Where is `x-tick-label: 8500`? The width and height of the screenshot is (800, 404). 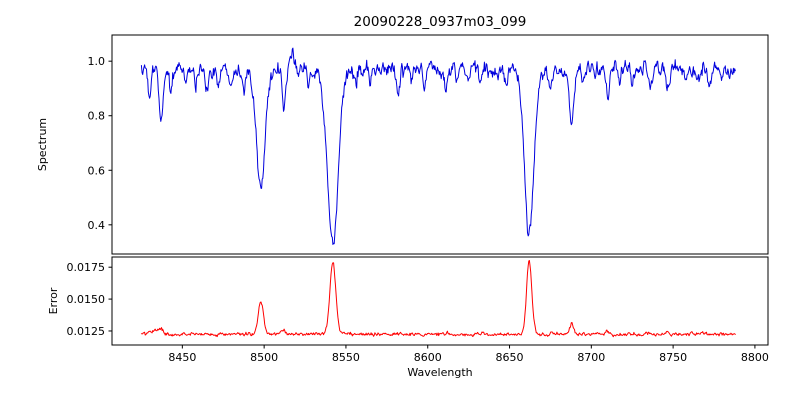 x-tick-label: 8500 is located at coordinates (264, 357).